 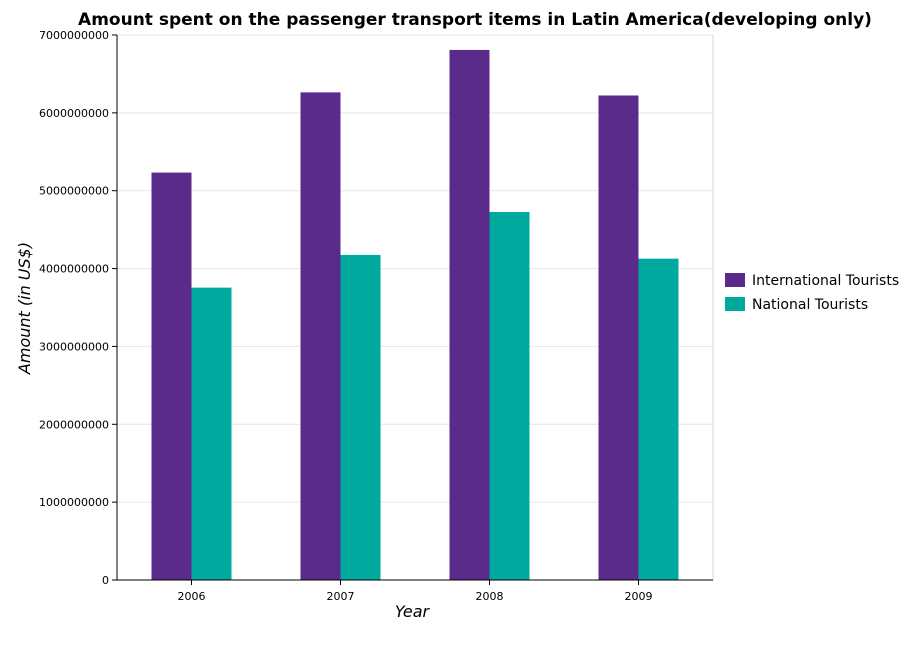 I want to click on y-tick-label: 1000000000, so click(x=74, y=502).